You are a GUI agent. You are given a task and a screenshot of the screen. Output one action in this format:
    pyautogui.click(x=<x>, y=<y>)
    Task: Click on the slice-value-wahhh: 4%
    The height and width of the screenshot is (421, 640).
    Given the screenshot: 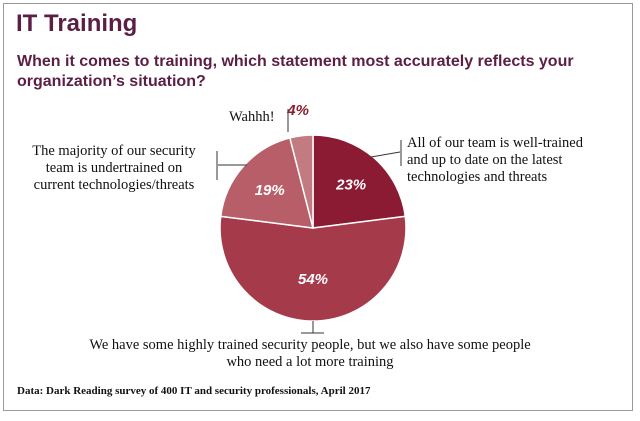 What is the action you would take?
    pyautogui.click(x=297, y=110)
    